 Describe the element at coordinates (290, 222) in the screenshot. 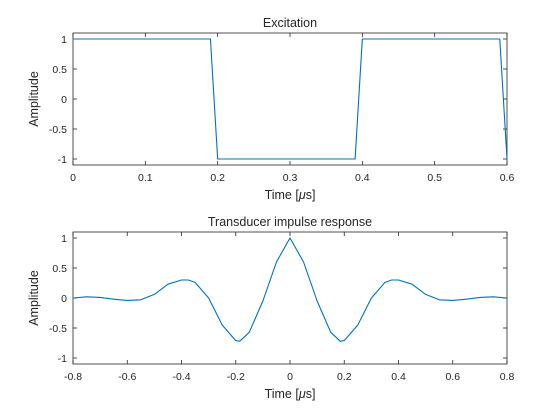

I see `chart-title: Transducer impulse response` at that location.